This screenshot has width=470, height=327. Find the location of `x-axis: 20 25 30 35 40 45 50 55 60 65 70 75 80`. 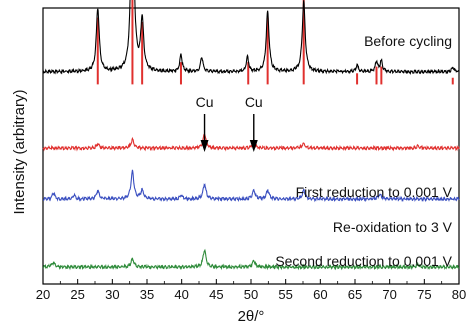

x-axis: 20 25 30 35 40 45 50 55 60 65 70 75 80 is located at coordinates (251, 290).